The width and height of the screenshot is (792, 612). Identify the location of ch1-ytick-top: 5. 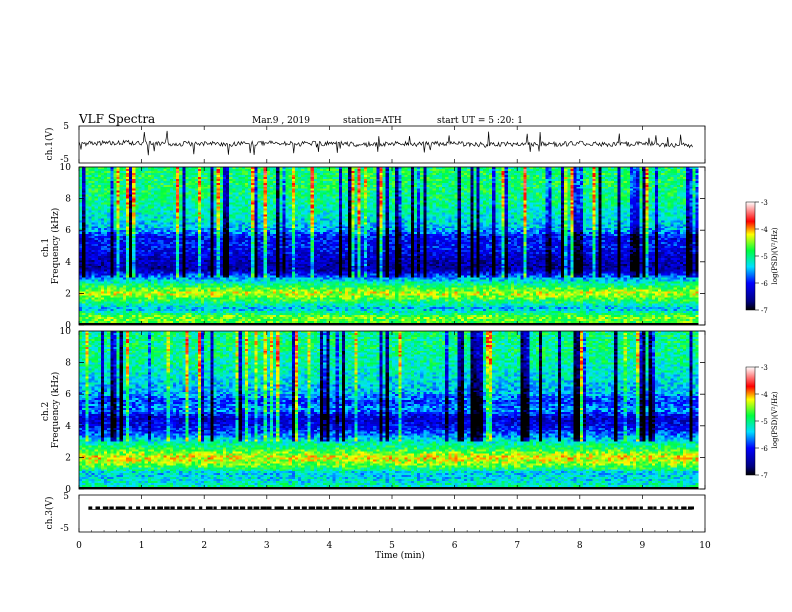
(66, 127).